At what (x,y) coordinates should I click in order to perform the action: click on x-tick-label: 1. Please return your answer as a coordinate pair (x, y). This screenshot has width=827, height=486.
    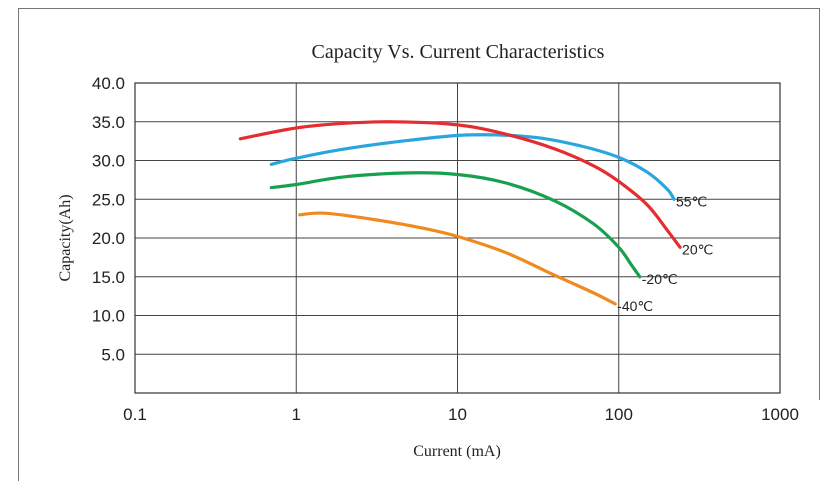
    Looking at the image, I should click on (296, 414).